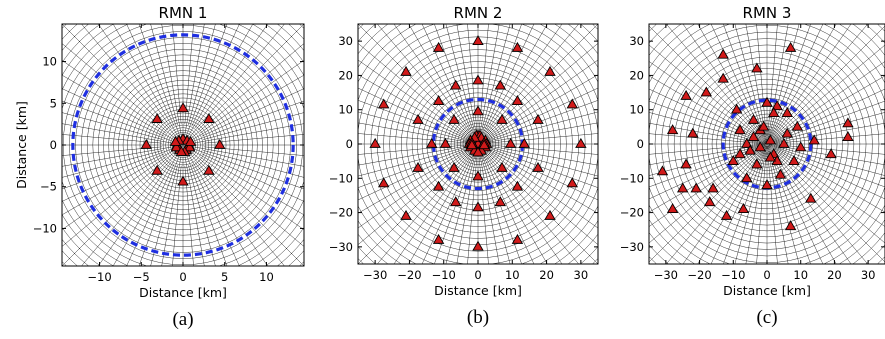 This screenshot has width=885, height=339. Describe the element at coordinates (45, 228) in the screenshot. I see `y-tick-label: −10` at that location.